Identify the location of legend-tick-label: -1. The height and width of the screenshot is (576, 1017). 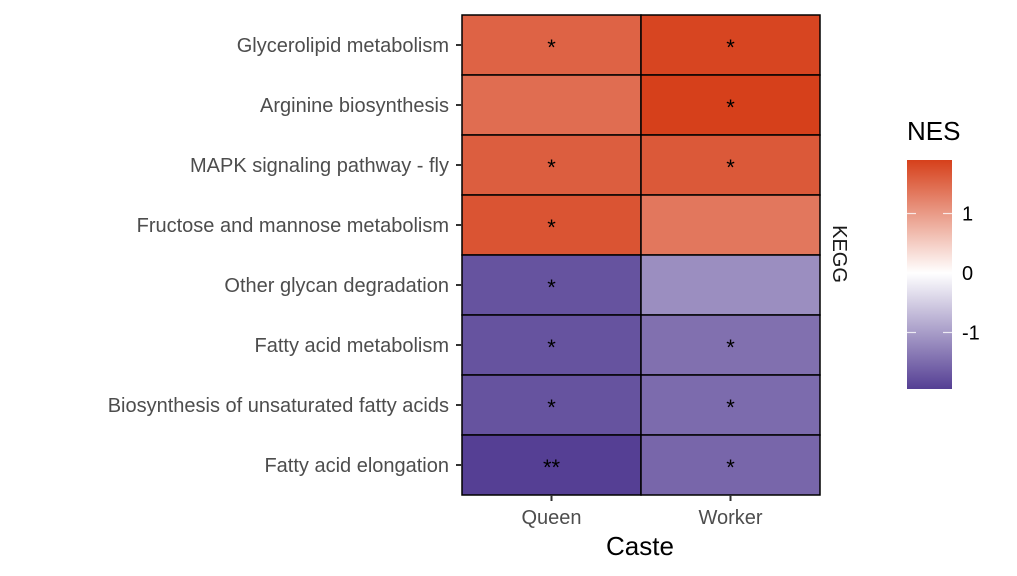
(971, 333).